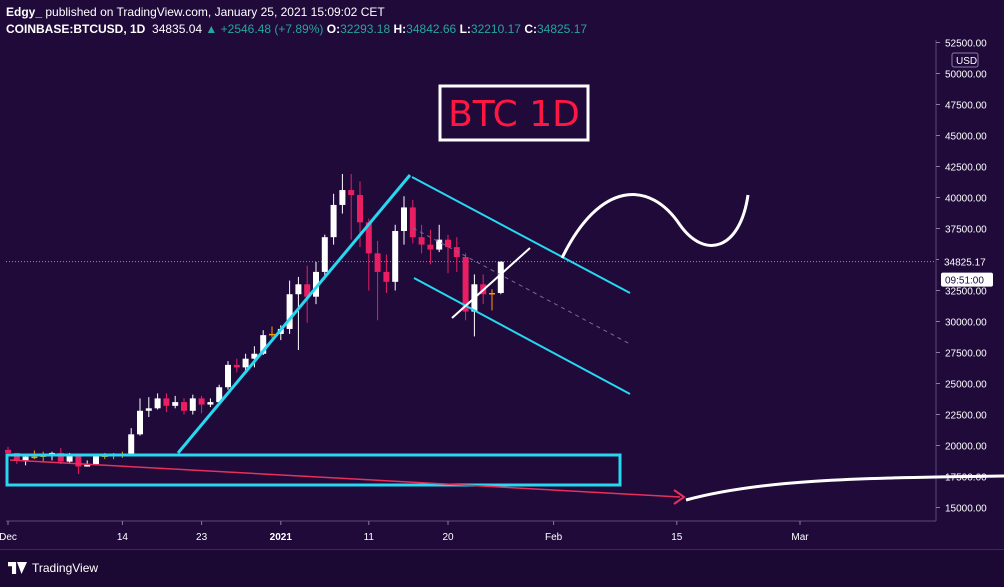 This screenshot has height=587, width=1004. What do you see at coordinates (333, 29) in the screenshot?
I see `open-label: O:` at bounding box center [333, 29].